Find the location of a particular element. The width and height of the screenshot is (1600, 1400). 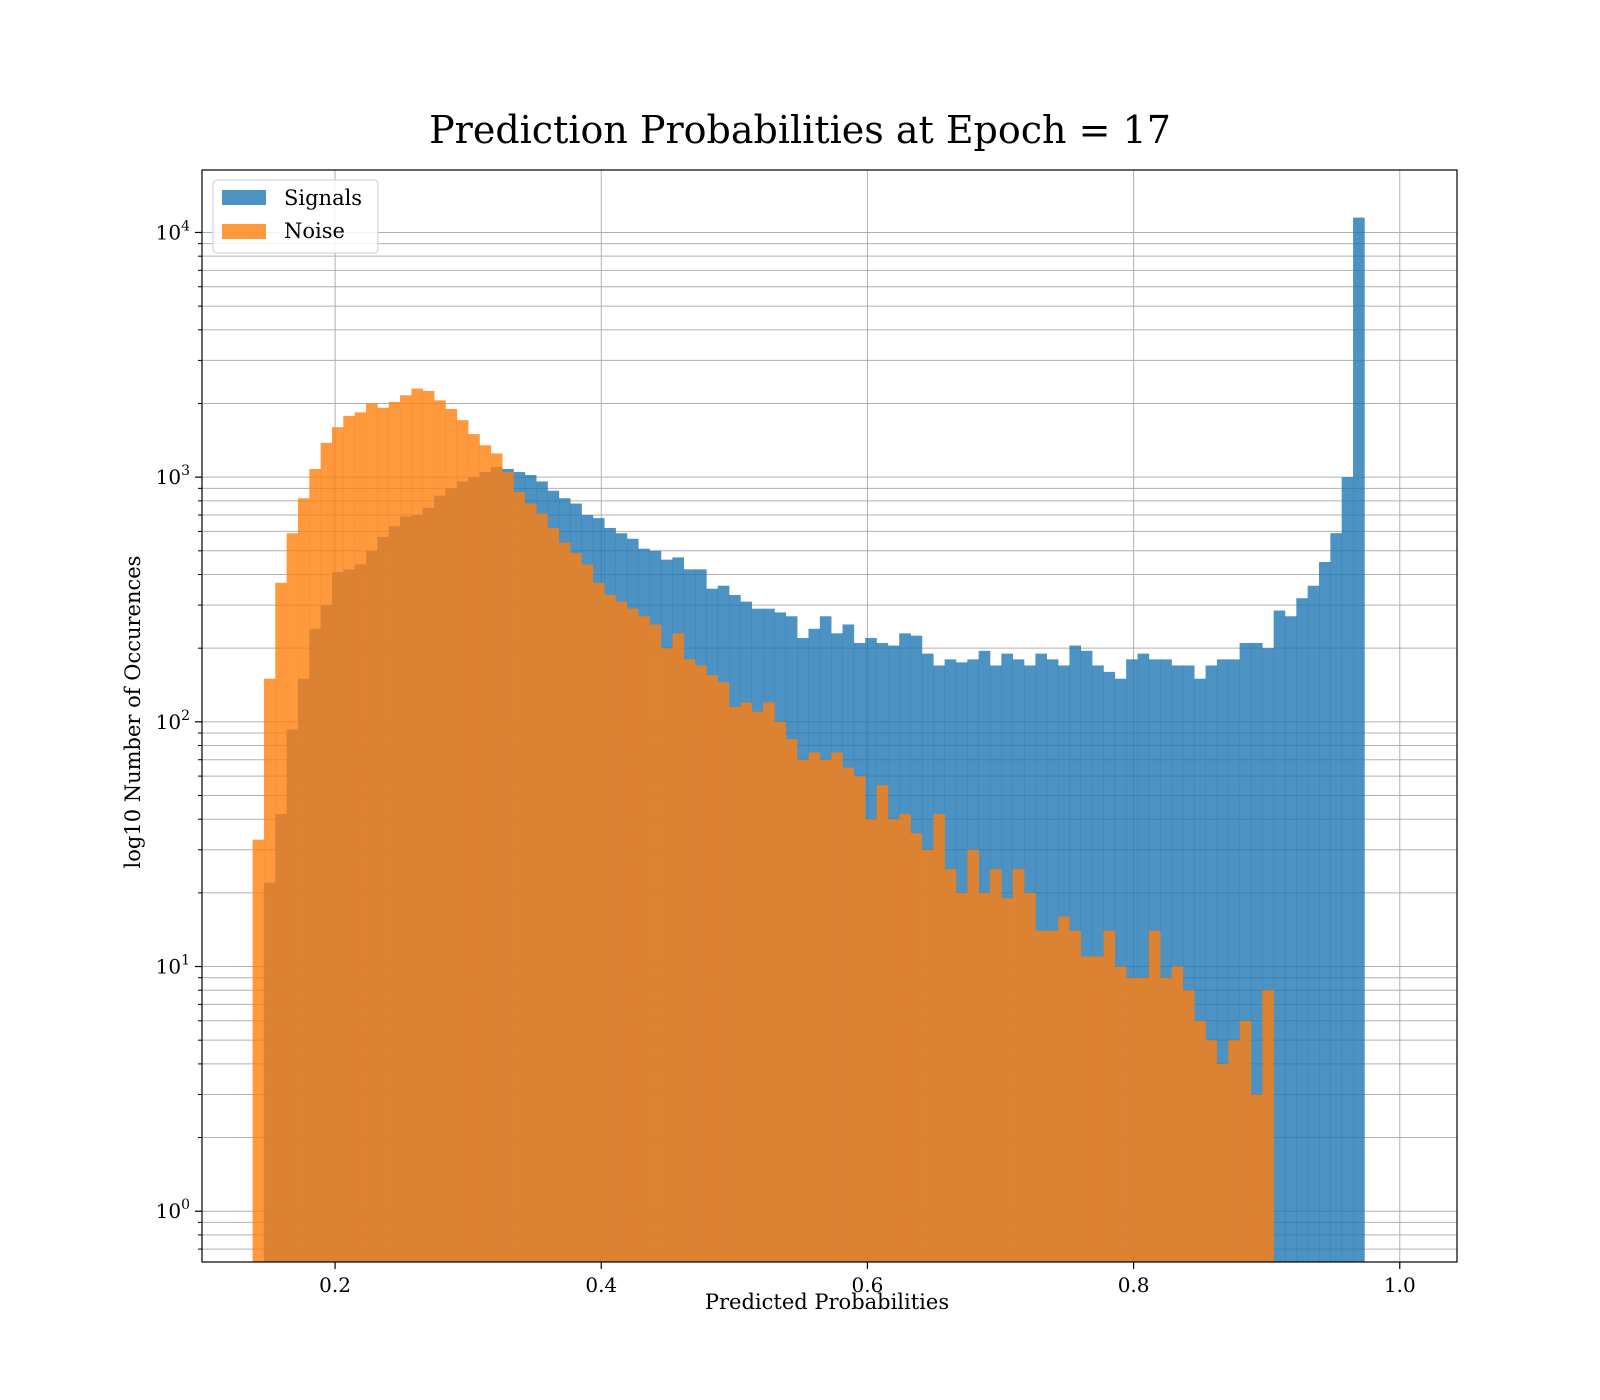

y-tick-label: 10² is located at coordinates (173, 721).